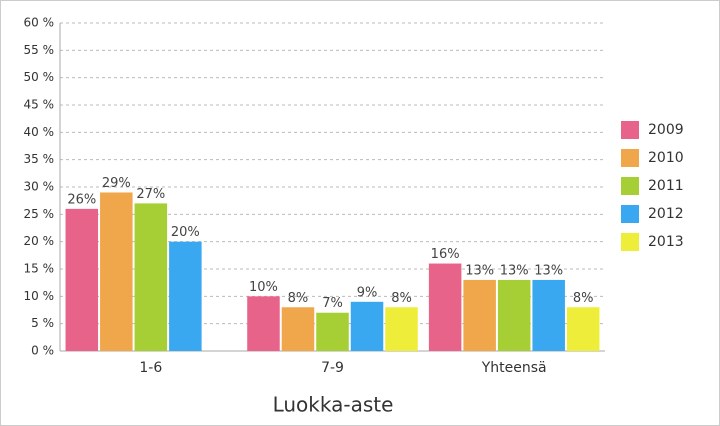 The width and height of the screenshot is (720, 426). What do you see at coordinates (42, 351) in the screenshot?
I see `y-tick-label: 0 %` at bounding box center [42, 351].